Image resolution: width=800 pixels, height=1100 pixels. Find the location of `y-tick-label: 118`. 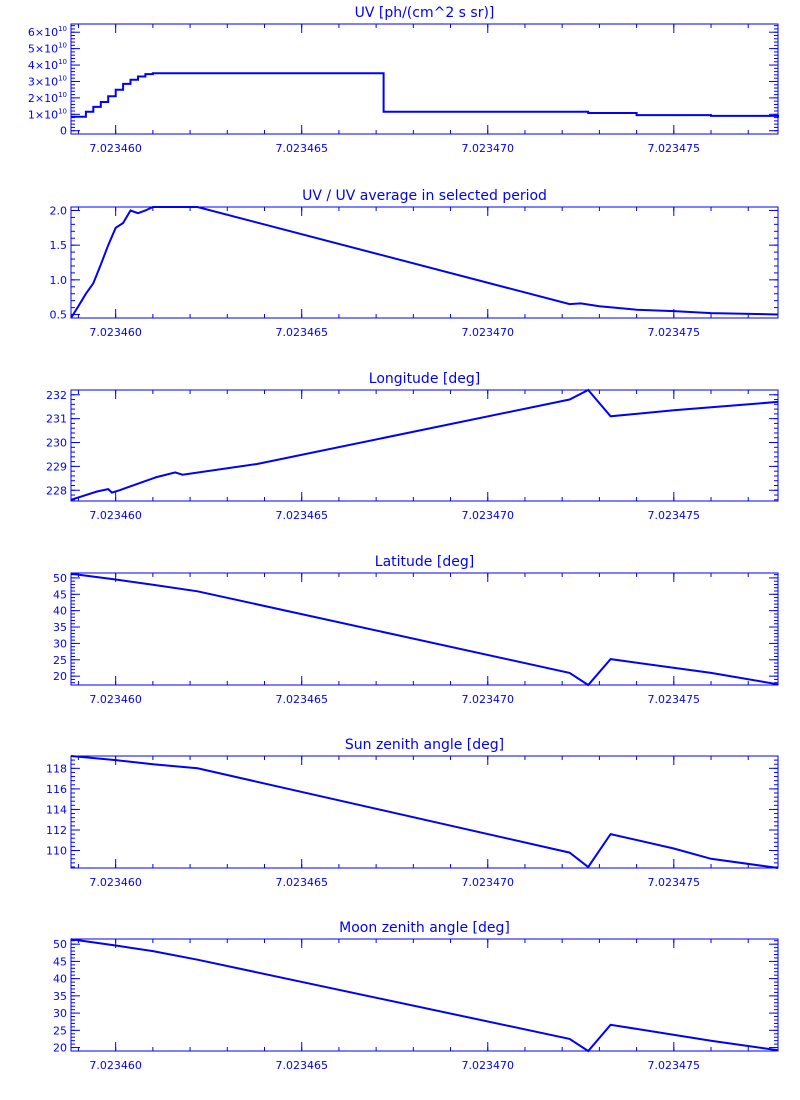

y-tick-label: 118 is located at coordinates (56, 768).